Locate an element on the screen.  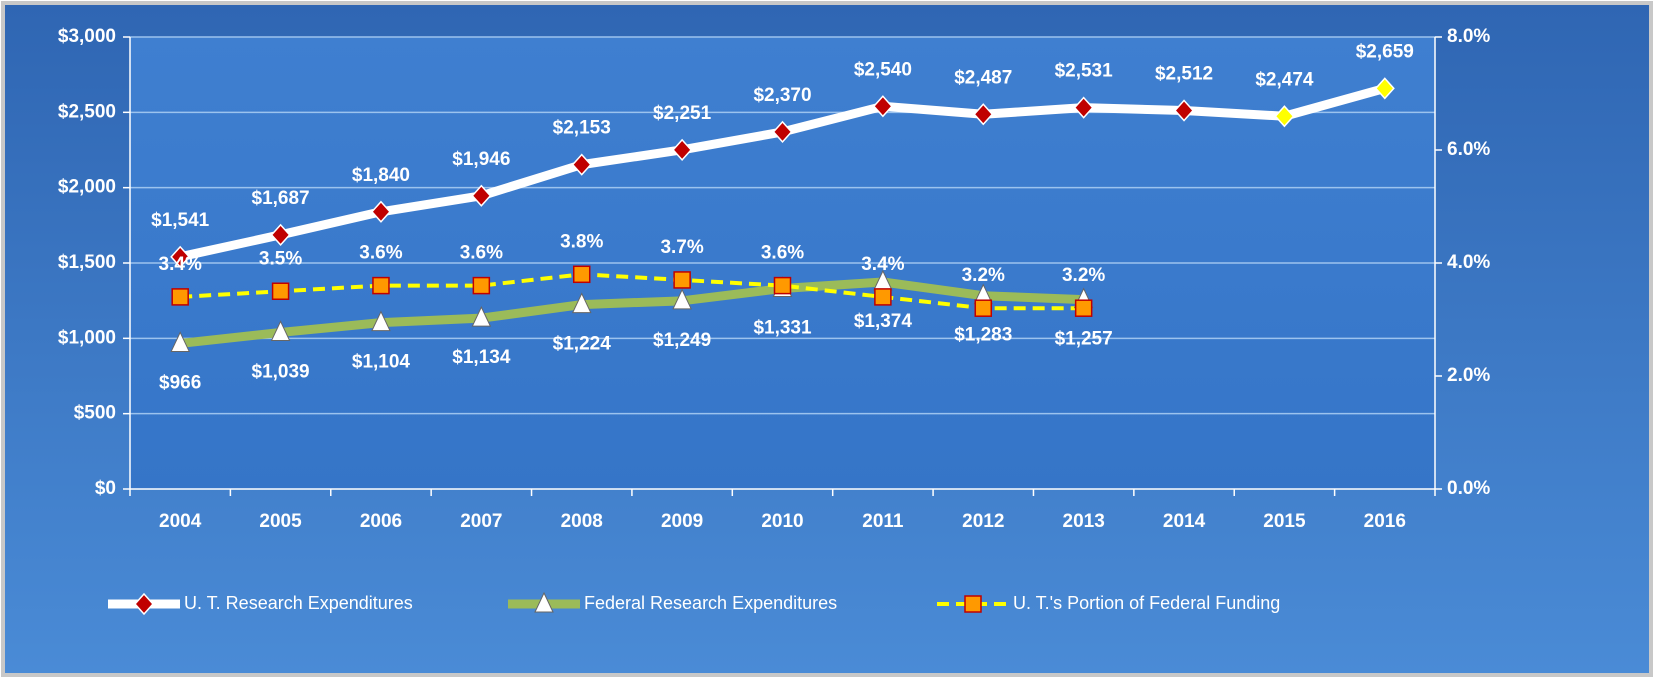
x-tick-label: 2005 is located at coordinates (280, 521).